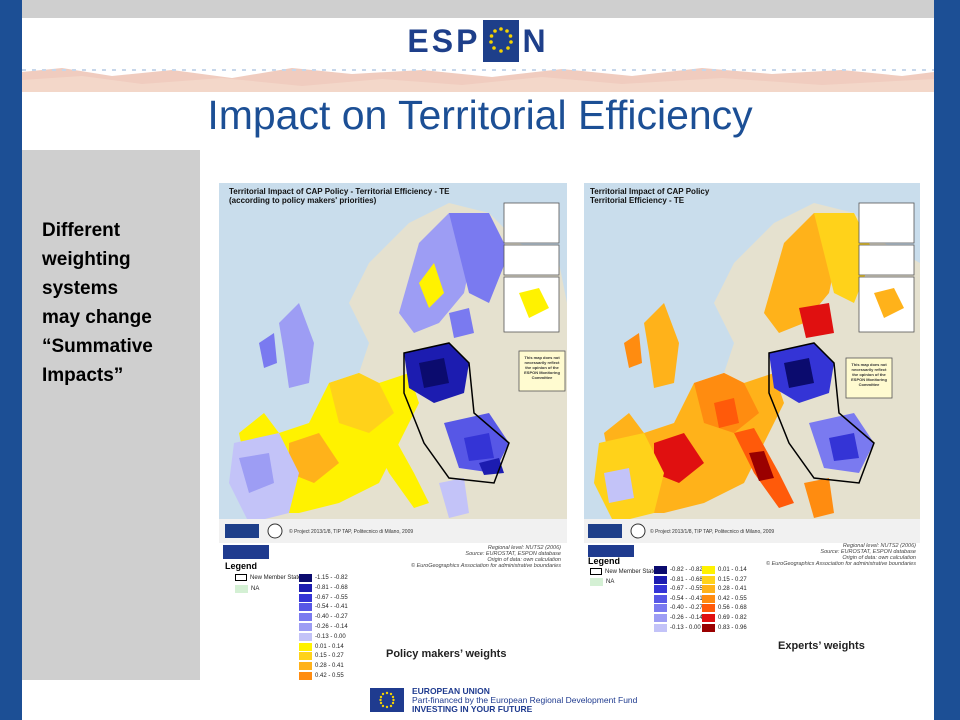 Image resolution: width=960 pixels, height=720 pixels. What do you see at coordinates (535, 40) in the screenshot?
I see `logo-text-right: N` at bounding box center [535, 40].